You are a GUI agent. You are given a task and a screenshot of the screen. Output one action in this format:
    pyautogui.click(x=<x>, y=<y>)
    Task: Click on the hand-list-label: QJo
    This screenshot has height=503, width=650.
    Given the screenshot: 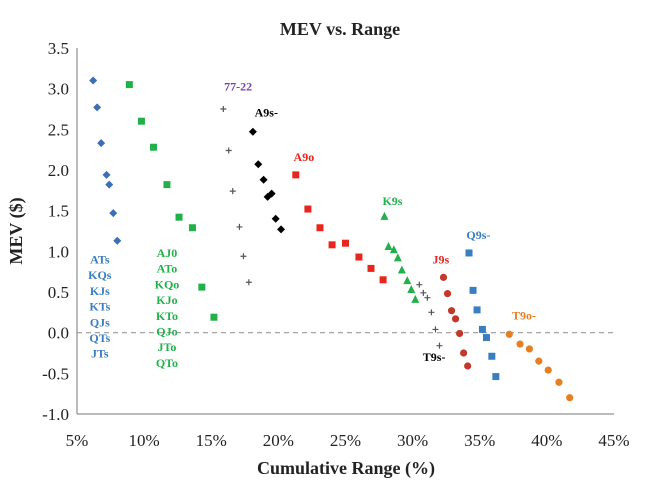 What is the action you would take?
    pyautogui.click(x=166, y=332)
    